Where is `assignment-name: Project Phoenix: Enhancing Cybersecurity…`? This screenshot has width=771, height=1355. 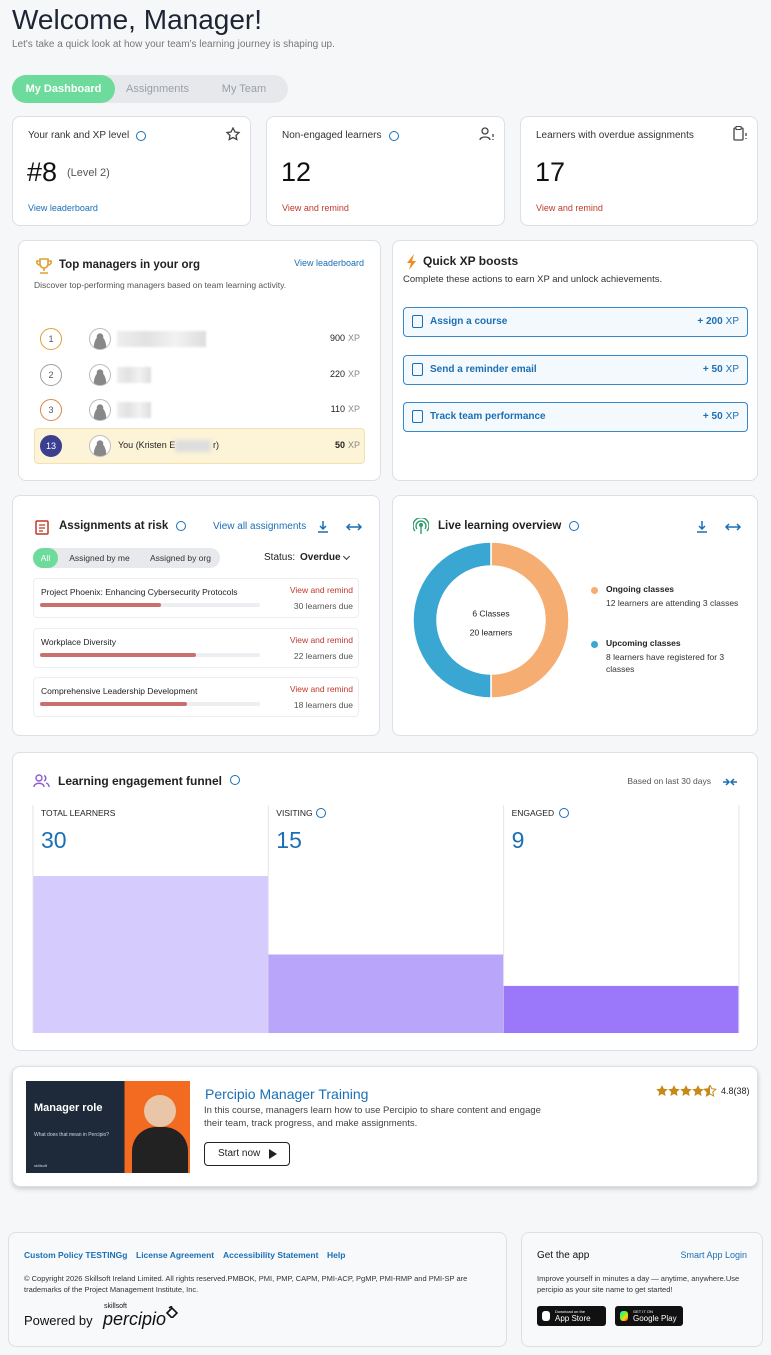
assignment-name: Project Phoenix: Enhancing Cybersecurity… is located at coordinates (139, 592).